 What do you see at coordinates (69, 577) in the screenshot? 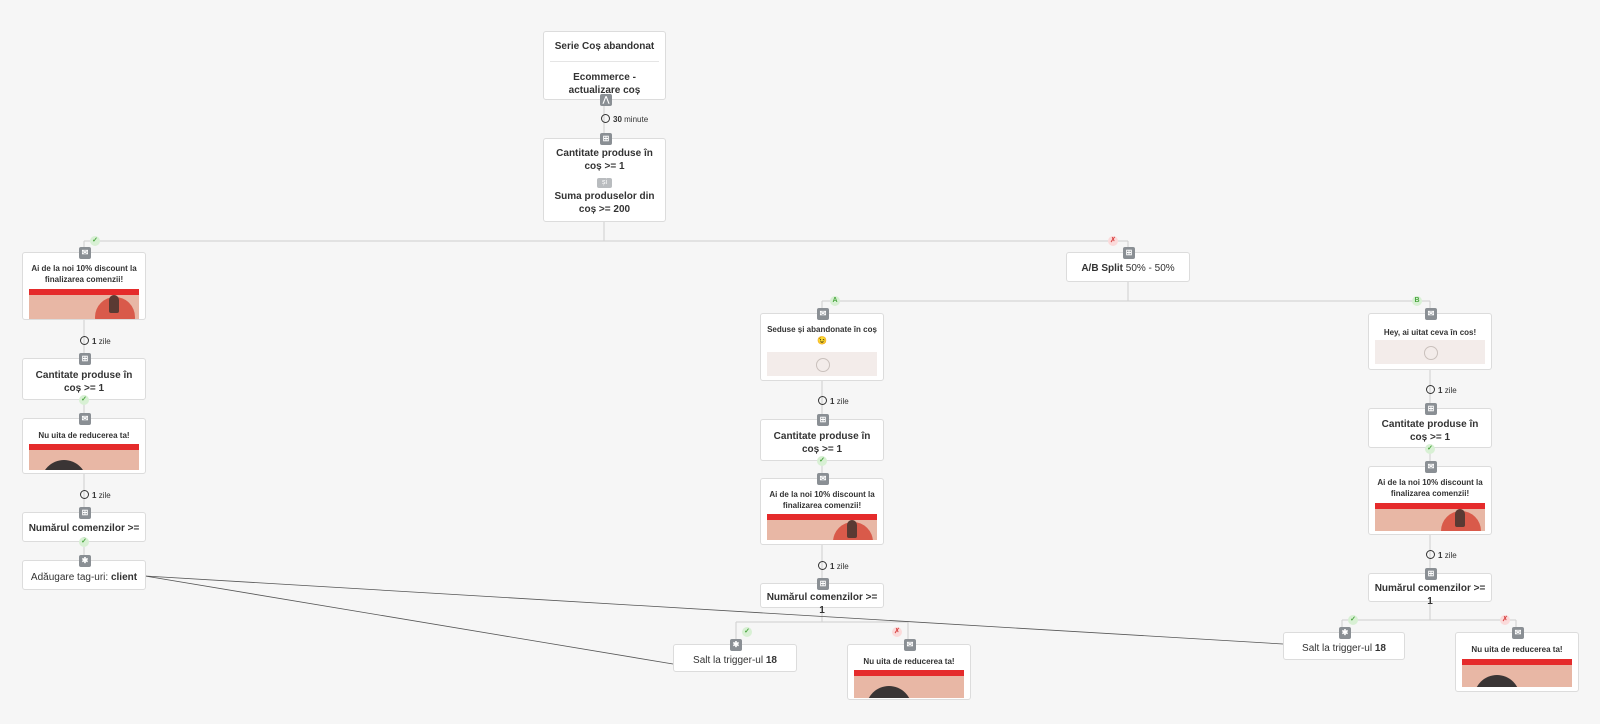
I see `action-prefix: Adăugare tag-uri:` at bounding box center [69, 577].